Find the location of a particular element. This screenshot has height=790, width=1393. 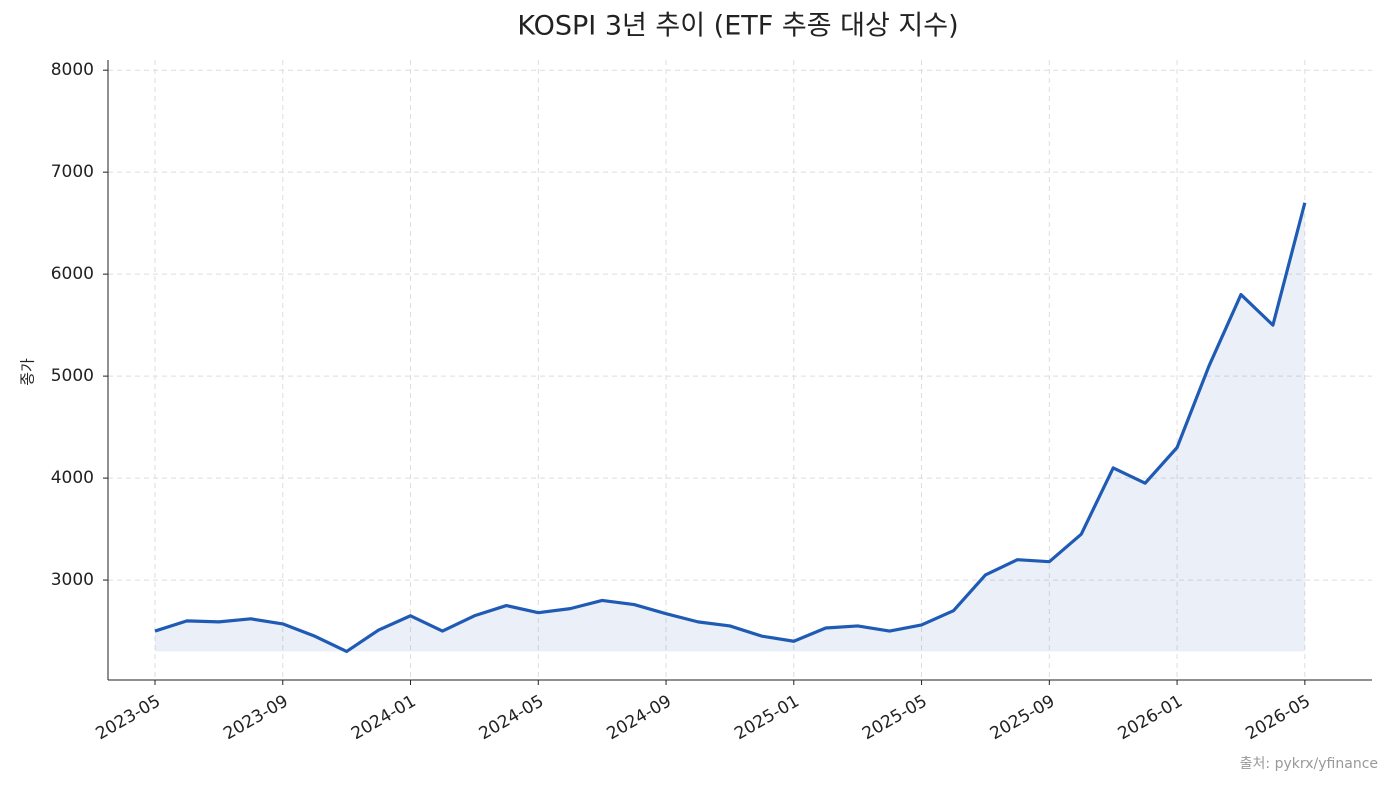

chart-title: KOSPI 3년 추이 (ETF 추종 대상 지수) is located at coordinates (737, 26).